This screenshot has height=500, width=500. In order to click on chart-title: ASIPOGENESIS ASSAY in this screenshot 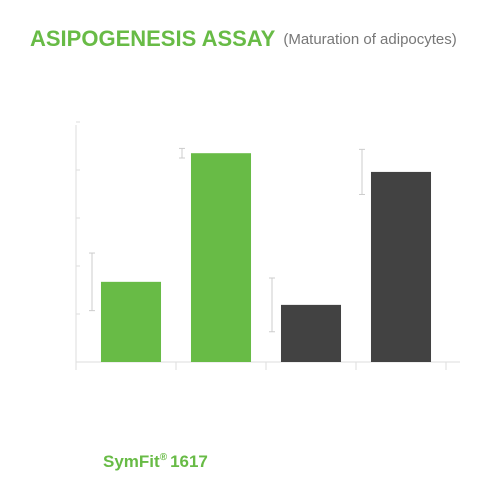, I will do `click(153, 38)`.